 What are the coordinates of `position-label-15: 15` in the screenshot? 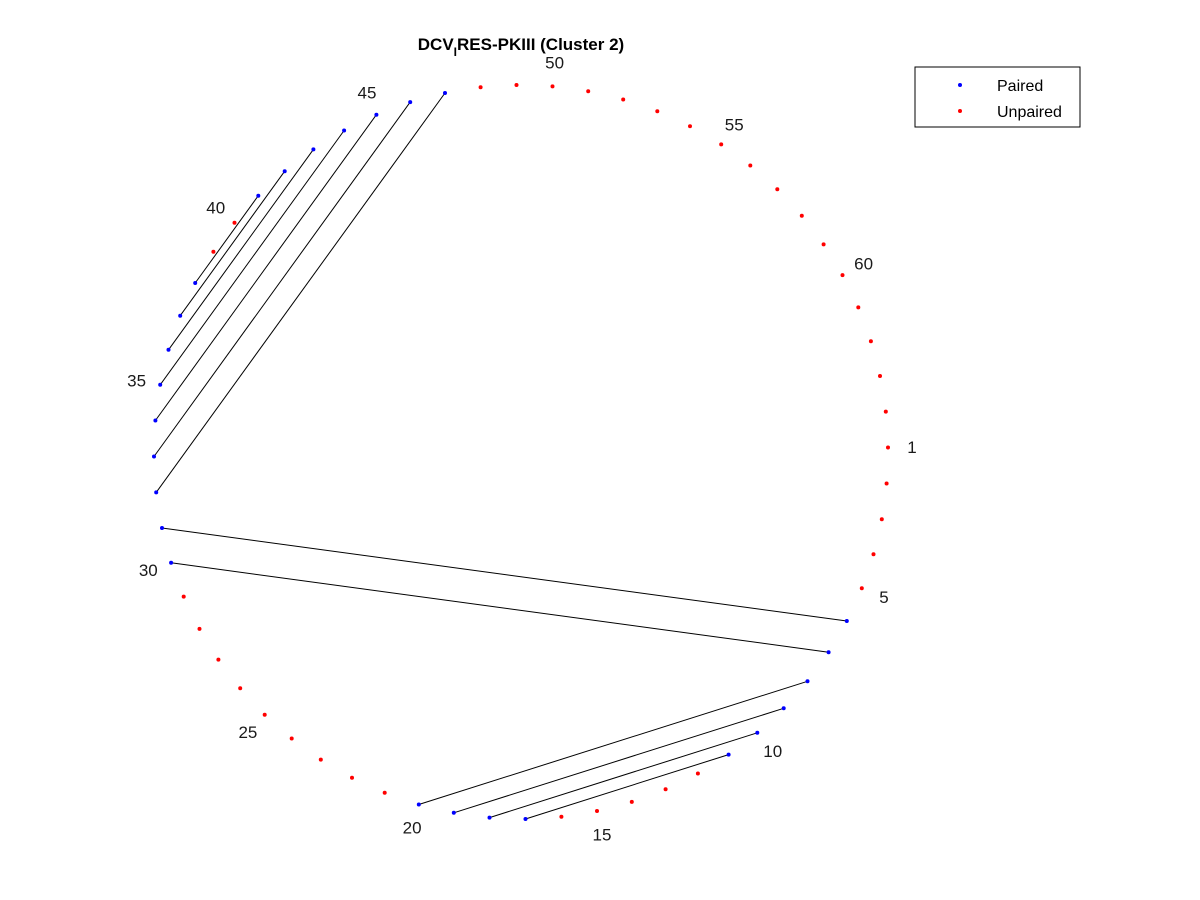 It's located at (602, 835).